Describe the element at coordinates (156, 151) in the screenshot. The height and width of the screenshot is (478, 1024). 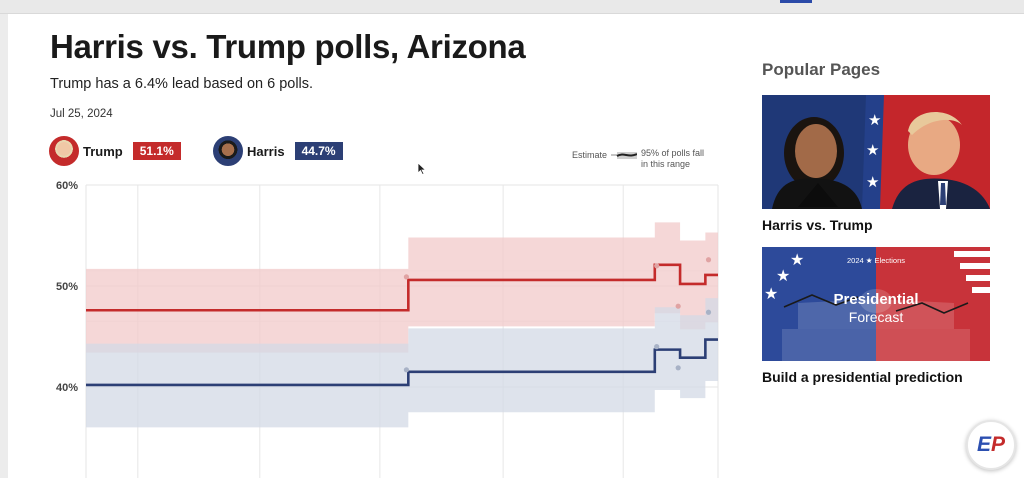
I see `candidate-value-badge: 51.1%` at that location.